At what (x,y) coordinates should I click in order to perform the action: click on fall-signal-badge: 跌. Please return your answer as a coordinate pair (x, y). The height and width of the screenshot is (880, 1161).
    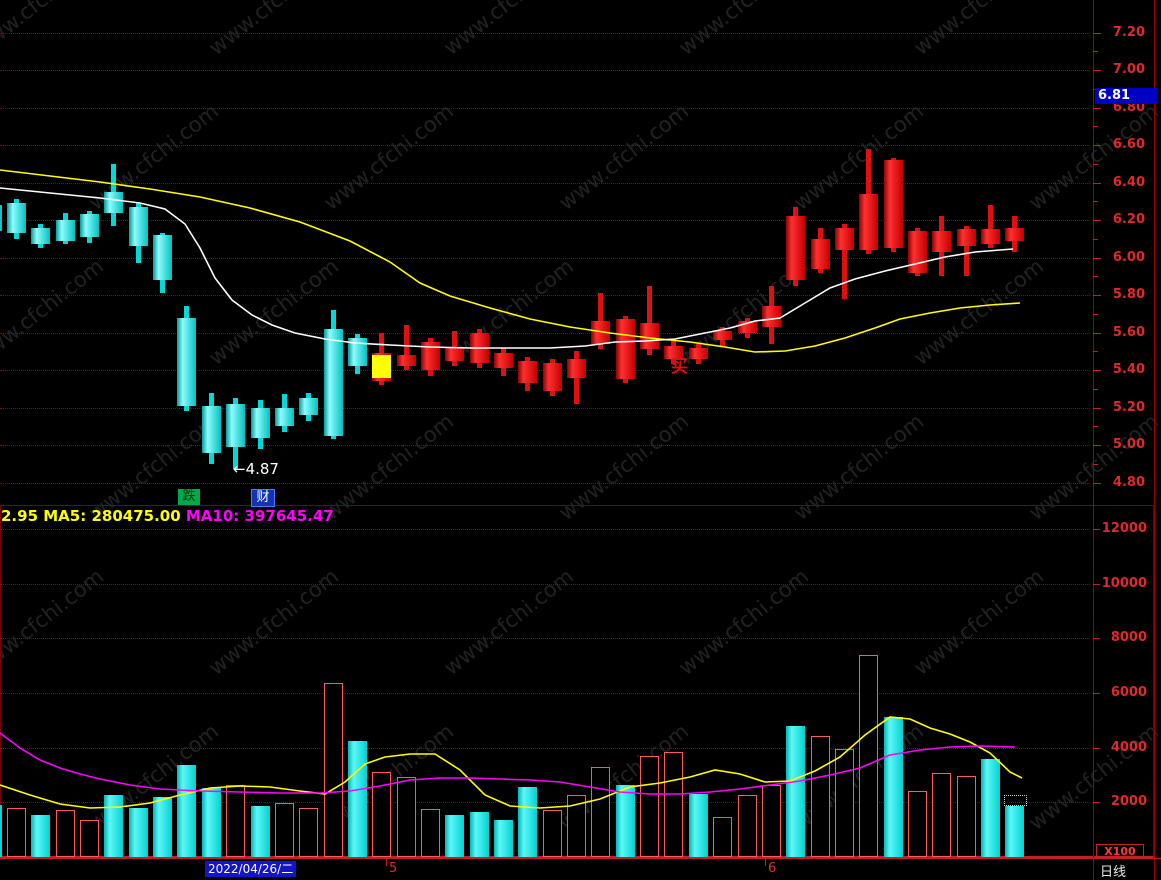
    Looking at the image, I should click on (189, 497).